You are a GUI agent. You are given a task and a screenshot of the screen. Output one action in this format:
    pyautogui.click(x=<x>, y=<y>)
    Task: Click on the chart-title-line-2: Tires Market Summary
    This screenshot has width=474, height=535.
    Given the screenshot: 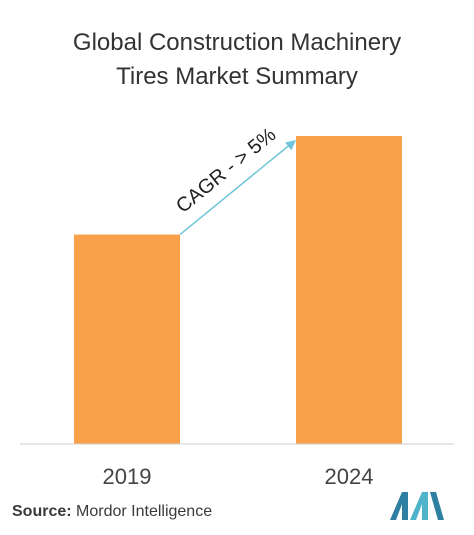 What is the action you would take?
    pyautogui.click(x=237, y=76)
    